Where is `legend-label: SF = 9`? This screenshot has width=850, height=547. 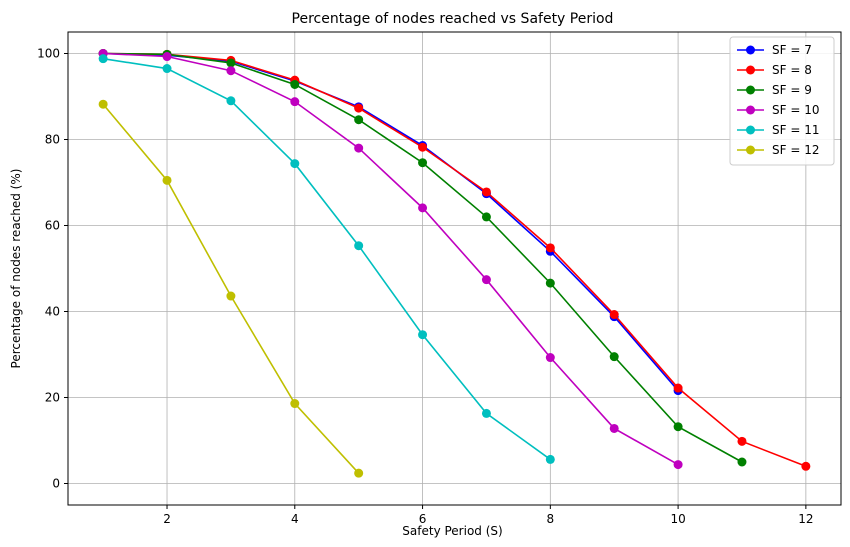 legend-label: SF = 9 is located at coordinates (792, 90).